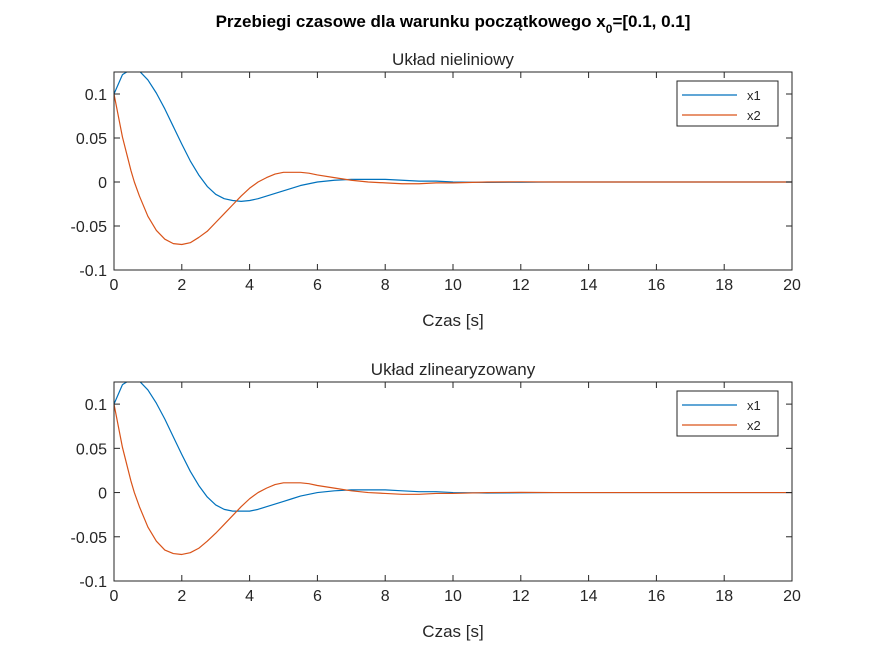 The image size is (875, 656). What do you see at coordinates (453, 369) in the screenshot?
I see `subplot-title: Układ zlinearyzowany` at bounding box center [453, 369].